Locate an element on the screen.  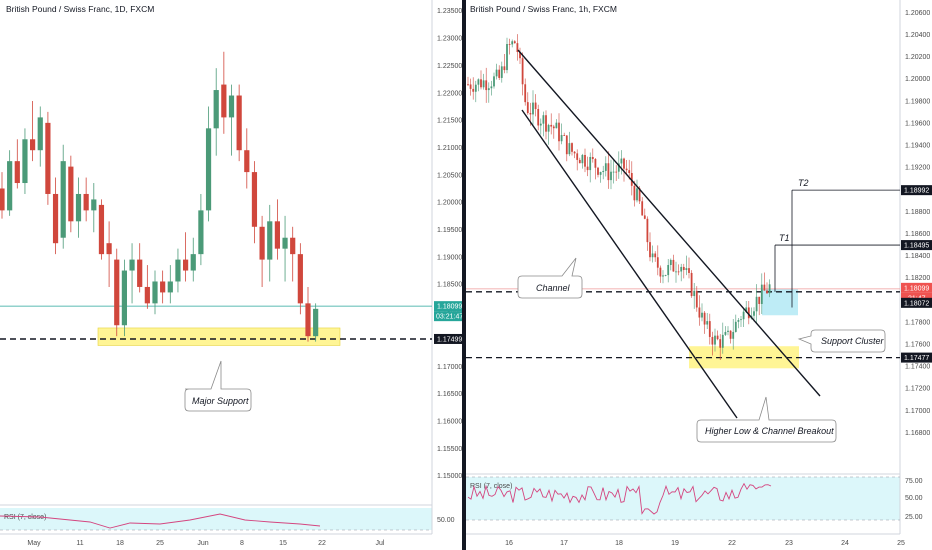
right-y-tick-label: 1.17600 is located at coordinates (917, 345).